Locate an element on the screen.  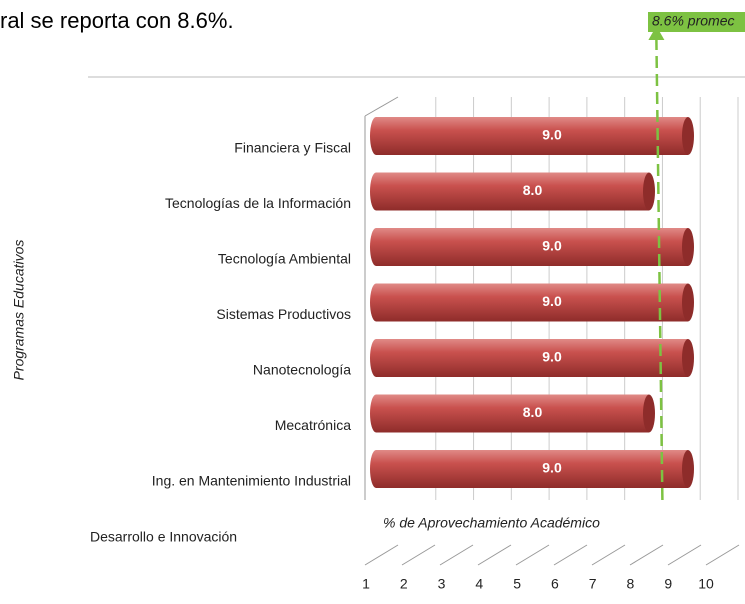
average-line is located at coordinates (659, 270).